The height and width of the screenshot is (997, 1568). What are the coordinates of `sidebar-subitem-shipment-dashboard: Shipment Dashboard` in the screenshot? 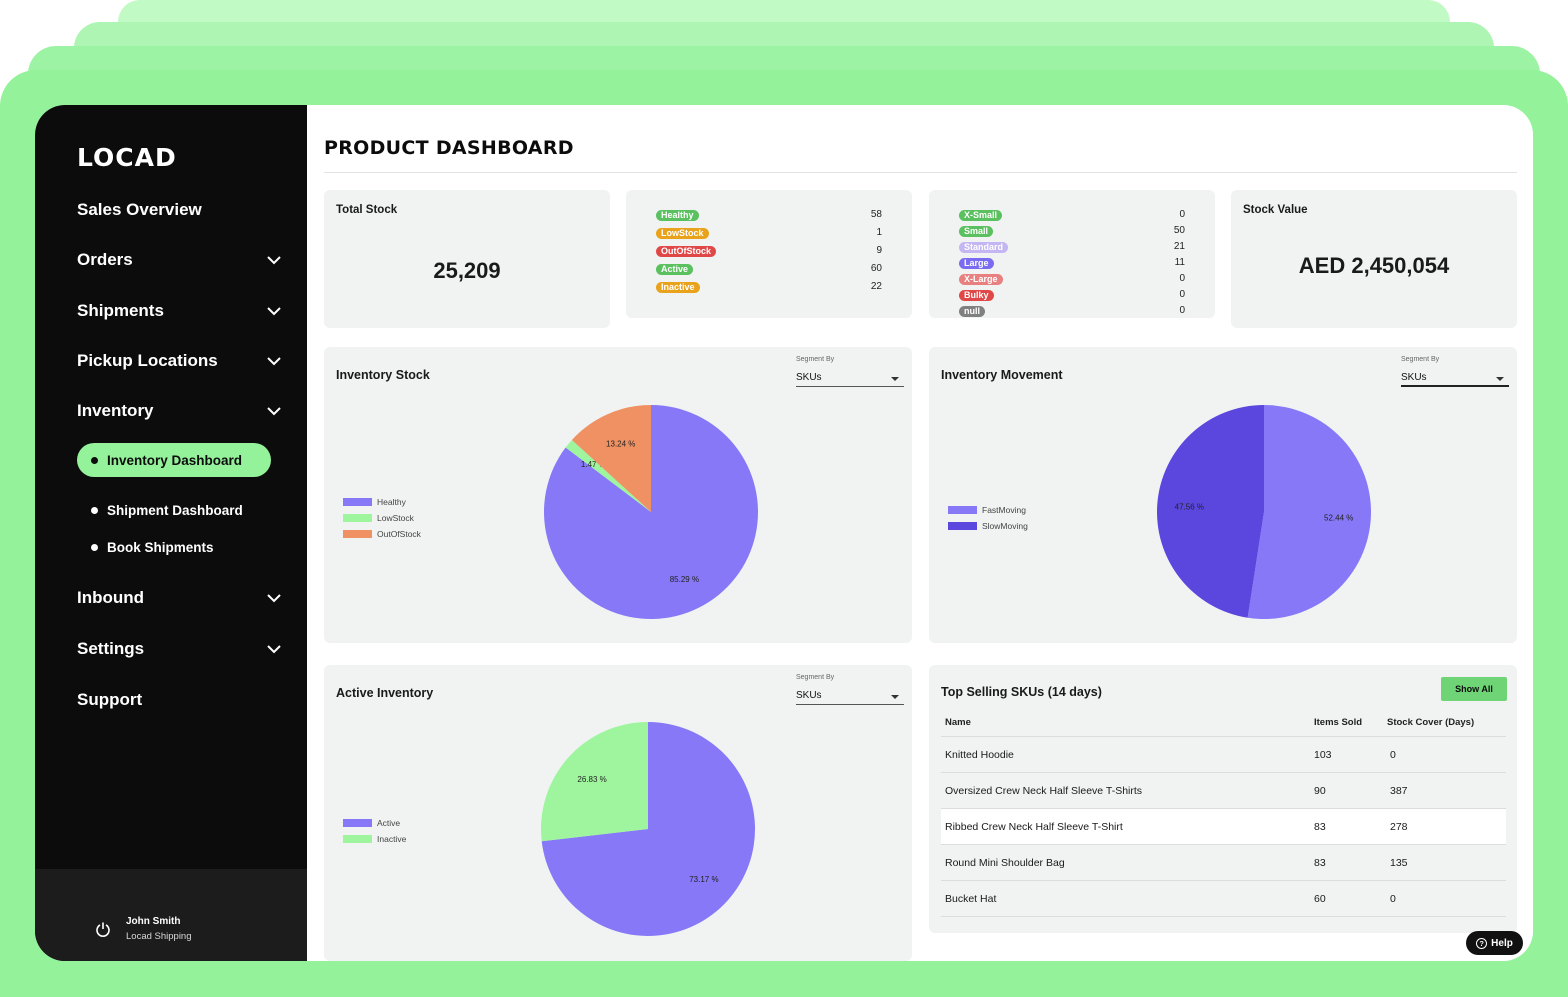 It's located at (160, 510).